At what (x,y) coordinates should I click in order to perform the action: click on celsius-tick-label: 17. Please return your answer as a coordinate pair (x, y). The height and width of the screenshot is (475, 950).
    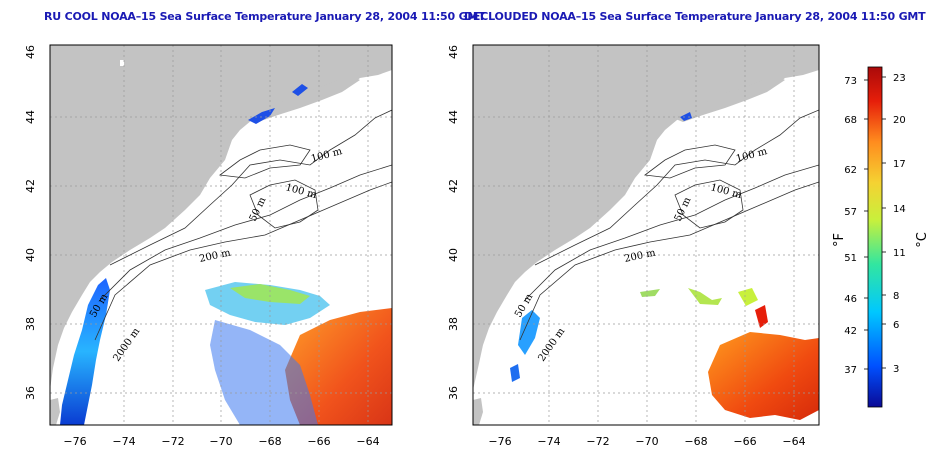
    Looking at the image, I should click on (899, 164).